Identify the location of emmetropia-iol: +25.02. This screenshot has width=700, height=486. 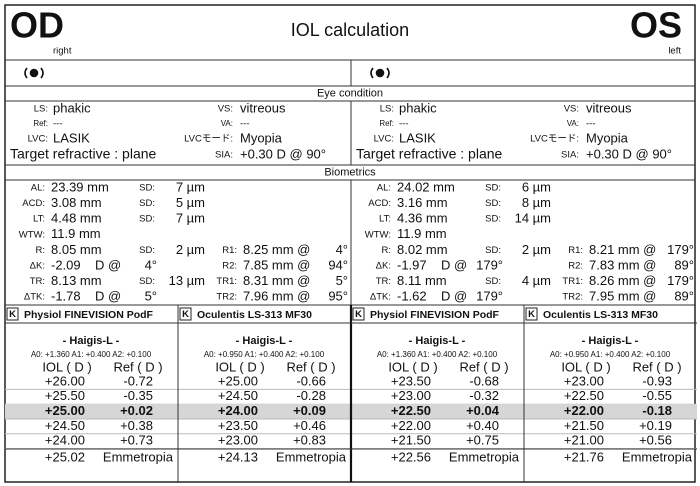
(65, 456).